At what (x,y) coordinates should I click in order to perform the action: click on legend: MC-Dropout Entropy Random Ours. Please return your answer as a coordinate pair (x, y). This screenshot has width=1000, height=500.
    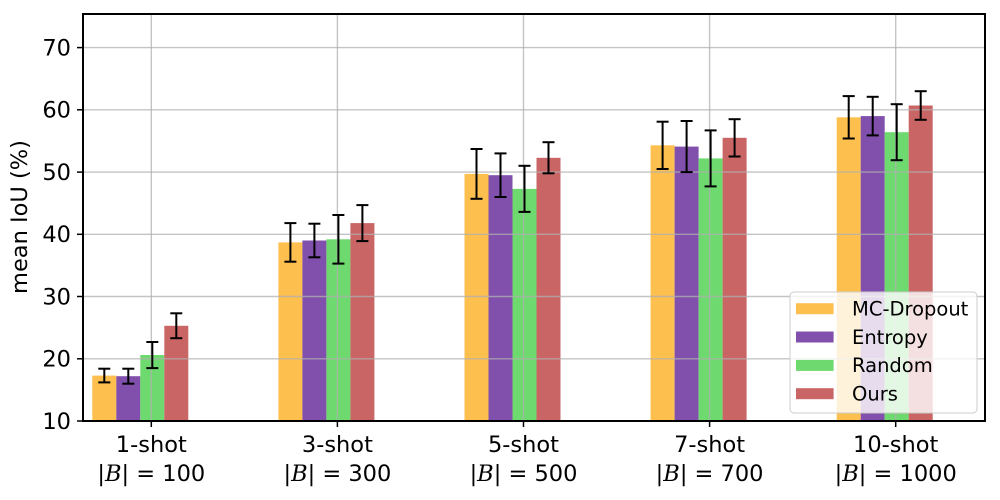
    Looking at the image, I should click on (883, 352).